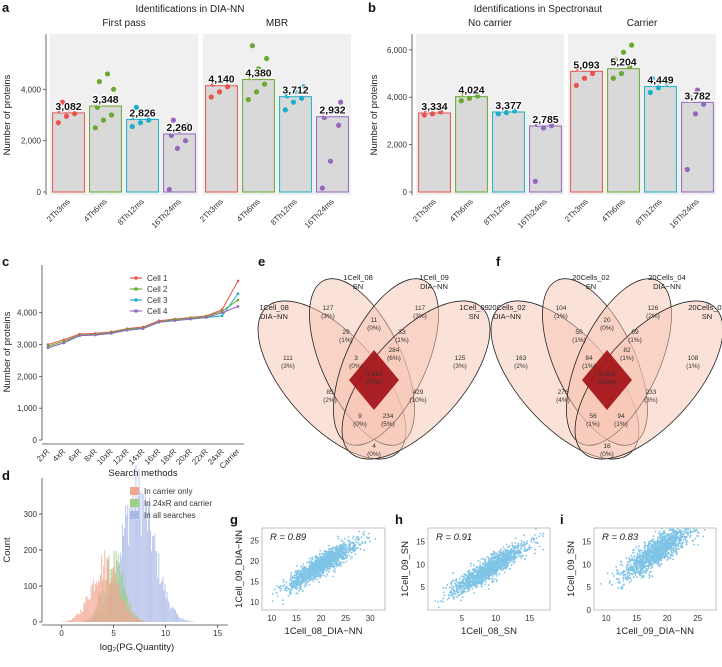 The width and height of the screenshot is (722, 667). What do you see at coordinates (374, 320) in the screenshot?
I see `venn-region-count: 11` at bounding box center [374, 320].